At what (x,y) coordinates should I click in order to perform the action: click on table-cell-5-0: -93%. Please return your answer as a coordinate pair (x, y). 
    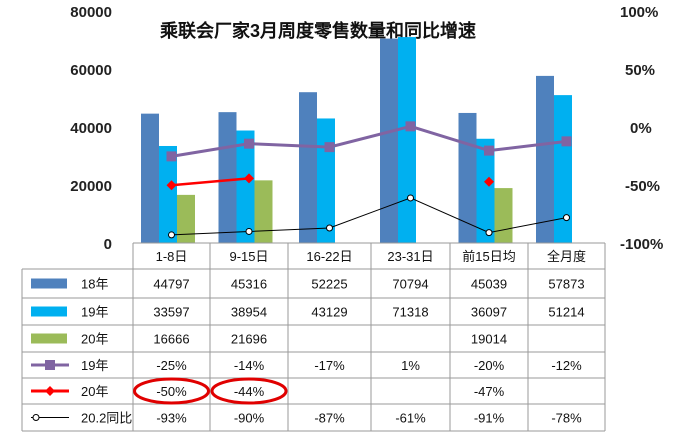
    Looking at the image, I should click on (171, 418).